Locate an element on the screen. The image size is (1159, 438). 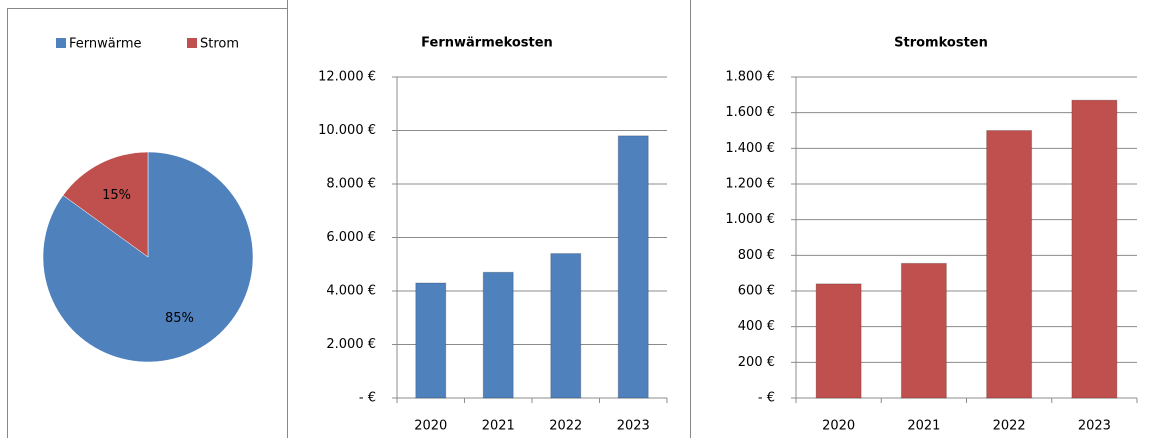
y-tick-label: 400 € is located at coordinates (756, 326).